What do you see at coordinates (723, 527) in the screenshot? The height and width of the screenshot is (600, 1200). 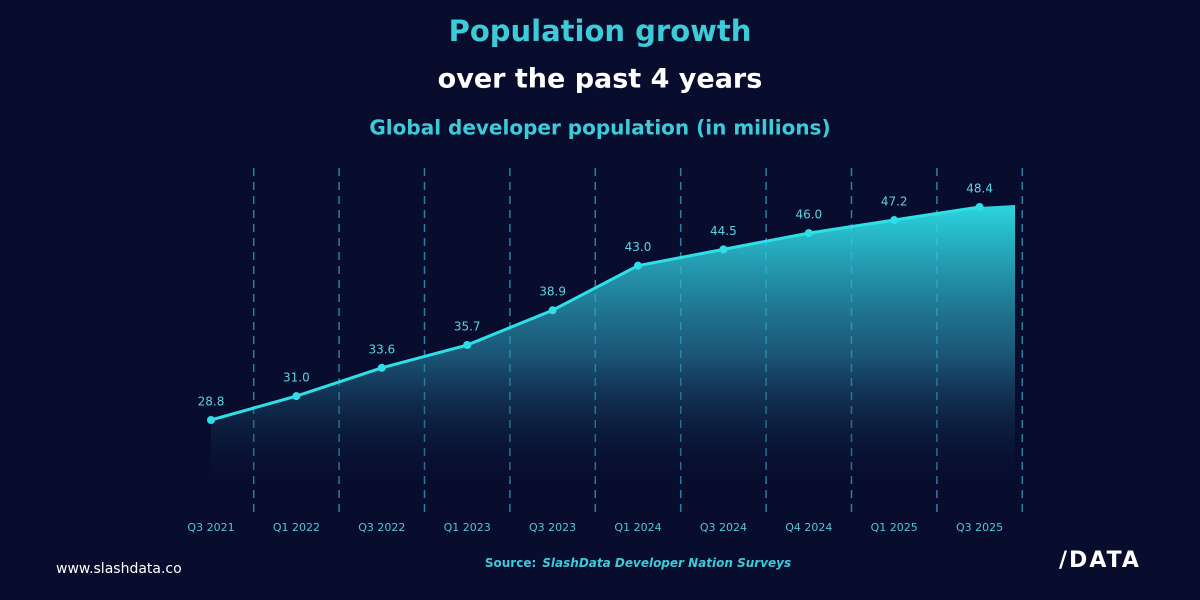 I see `x-tick-label: Q3 2024` at bounding box center [723, 527].